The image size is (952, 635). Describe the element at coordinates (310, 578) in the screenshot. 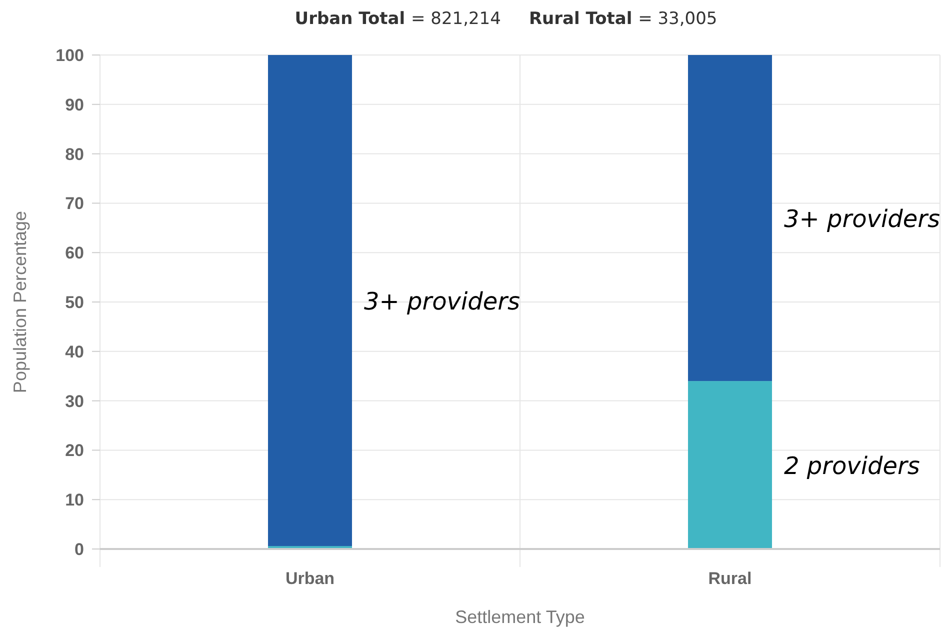

I see `x-tick-label: Urban` at that location.